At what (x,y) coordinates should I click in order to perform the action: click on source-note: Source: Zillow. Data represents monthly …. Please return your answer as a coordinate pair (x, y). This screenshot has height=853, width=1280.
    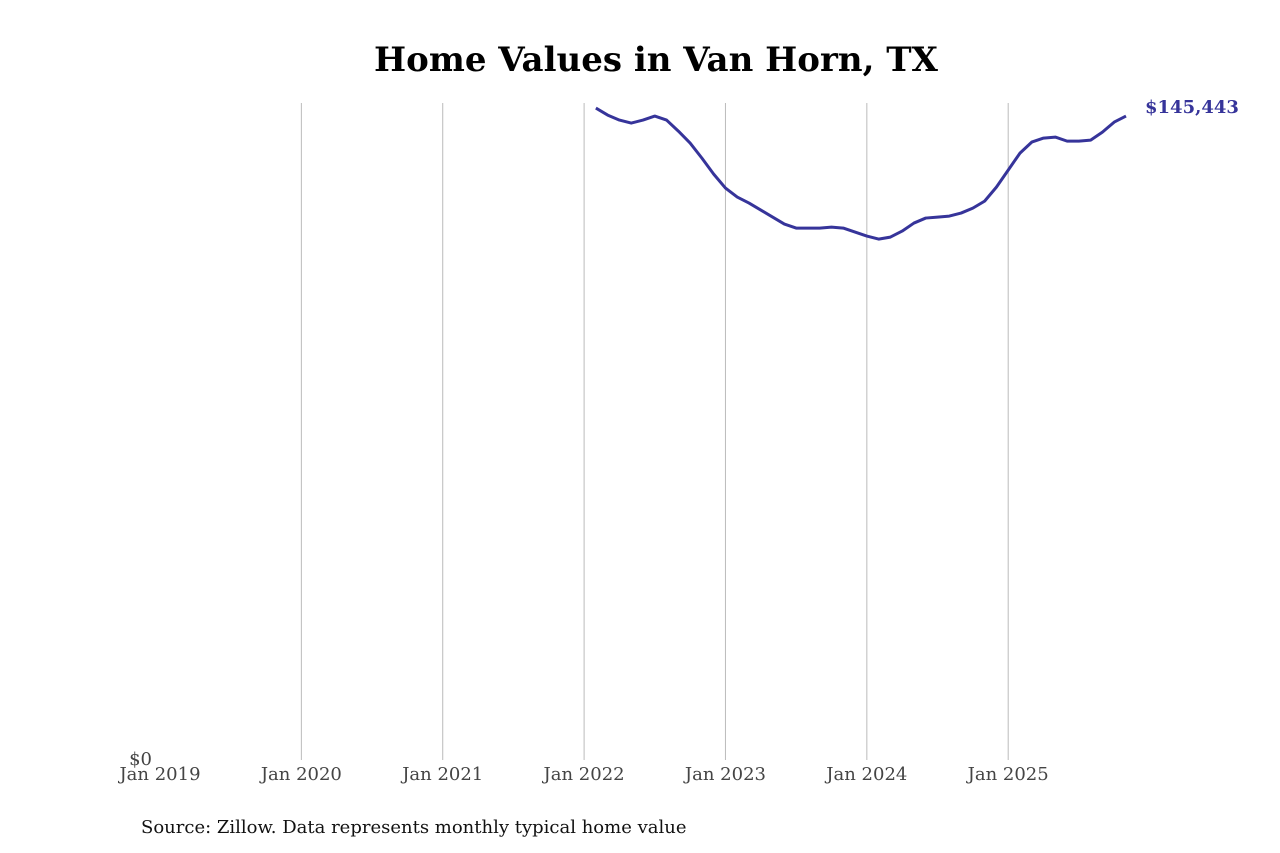
    Looking at the image, I should click on (414, 827).